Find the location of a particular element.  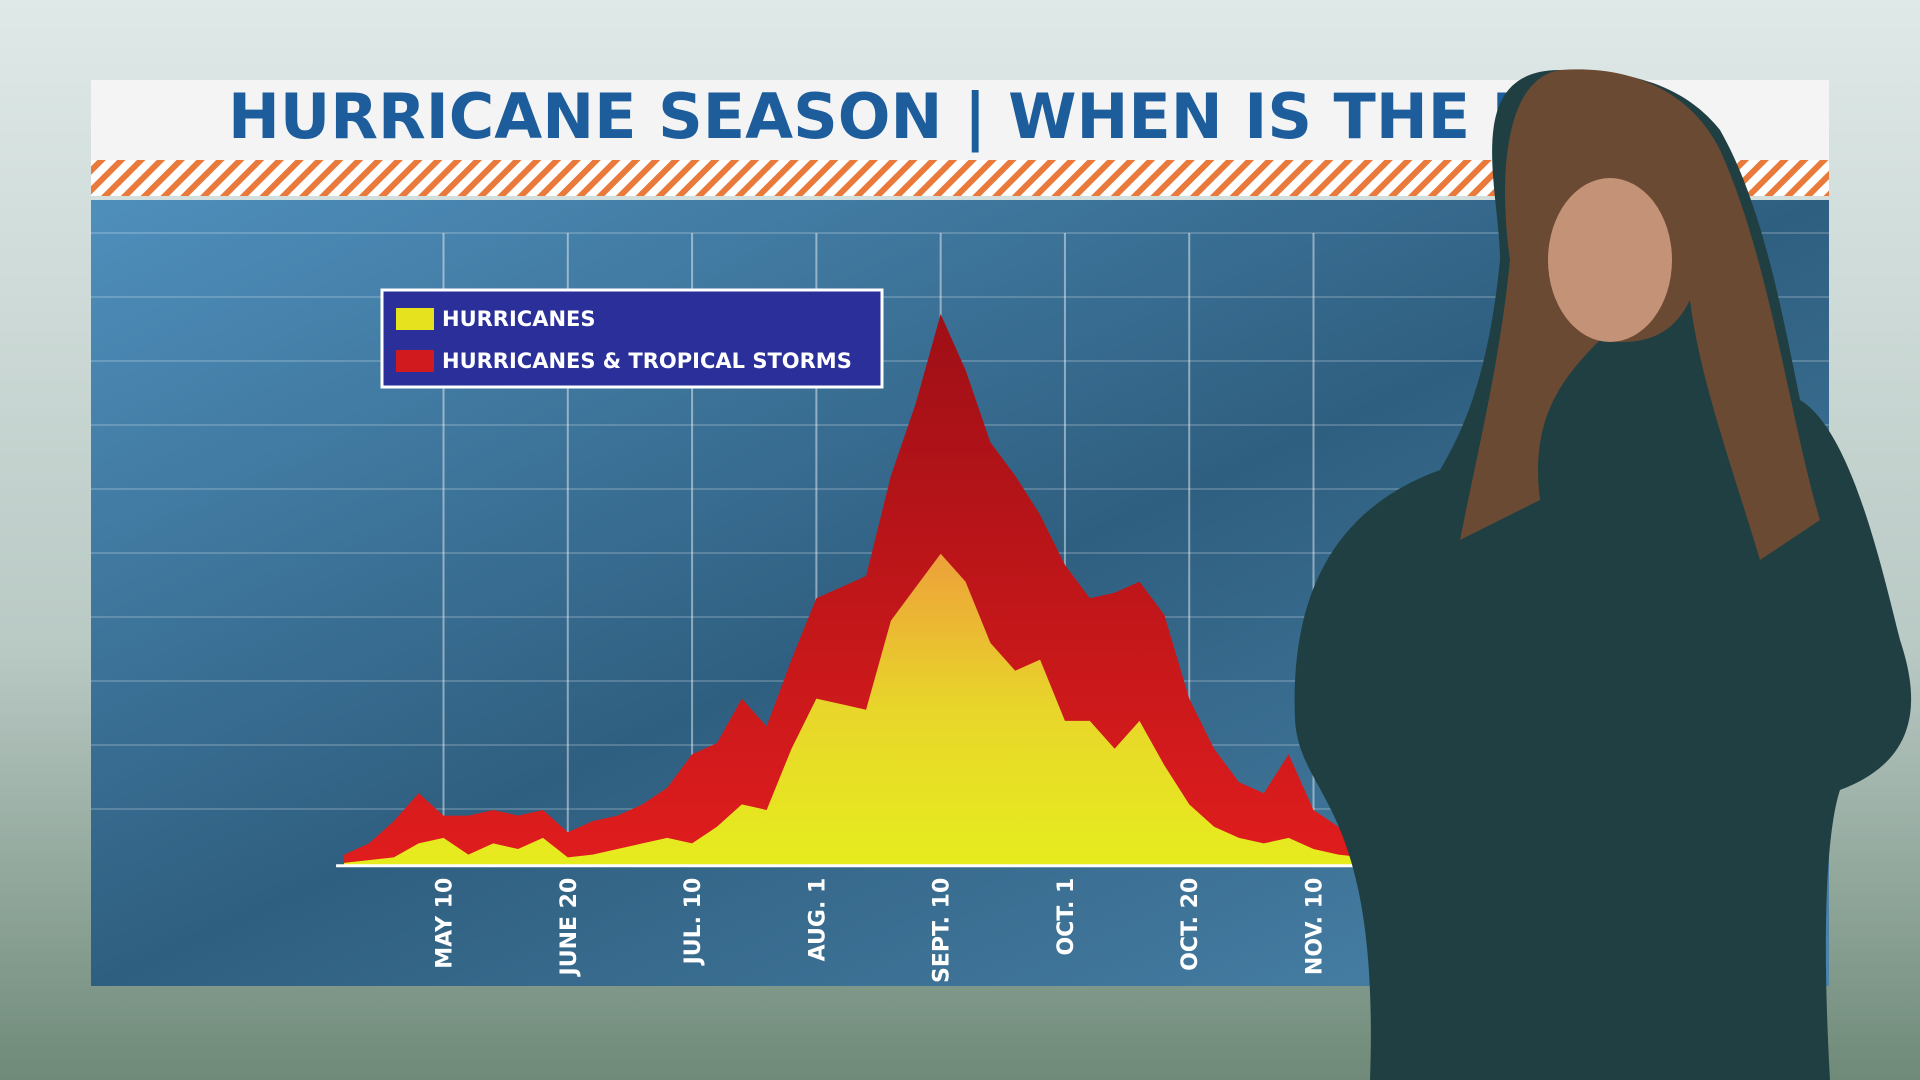

legend: HURRICANES HURRICANES & TROPICAL STORMS is located at coordinates (632, 338).